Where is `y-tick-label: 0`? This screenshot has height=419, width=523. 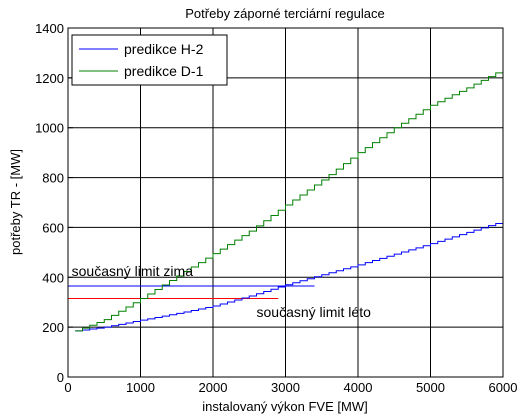 y-tick-label: 0 is located at coordinates (60, 377).